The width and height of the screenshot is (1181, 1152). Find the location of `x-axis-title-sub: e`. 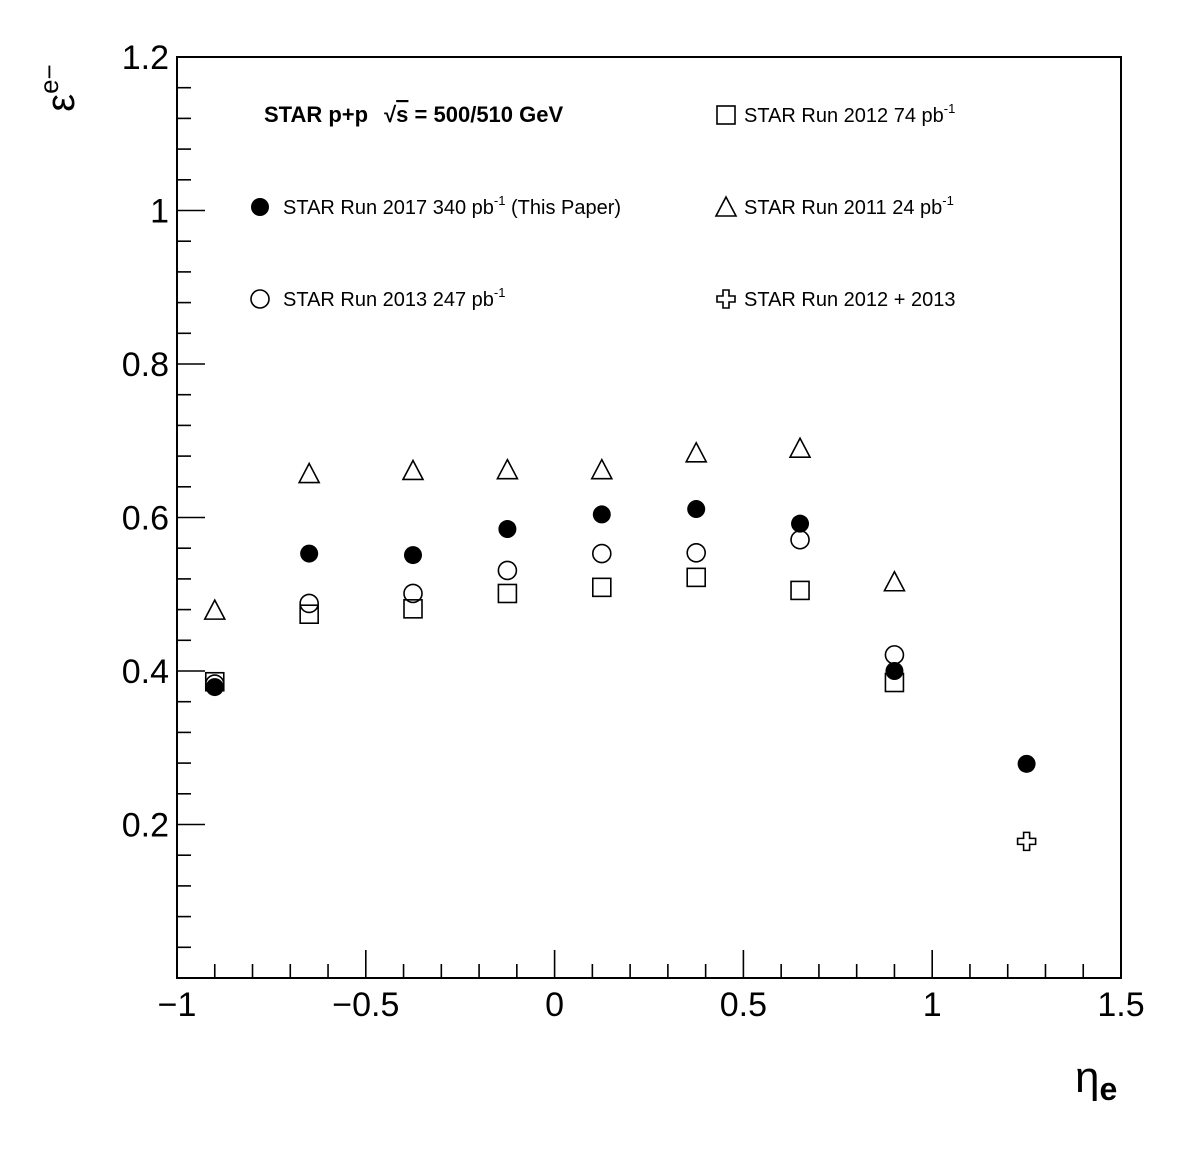

x-axis-title-sub: e is located at coordinates (1108, 1089).